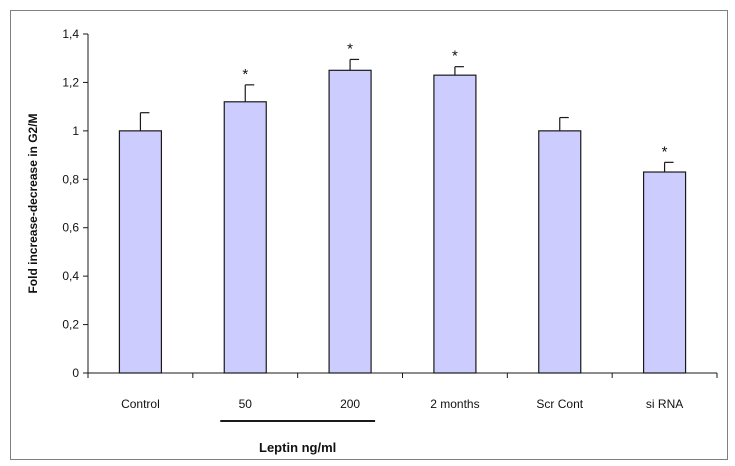 This screenshot has height=466, width=735. I want to click on x-axis-tick-labels: Control 50 200 2 months Scr Cont si RNA, so click(402, 404).